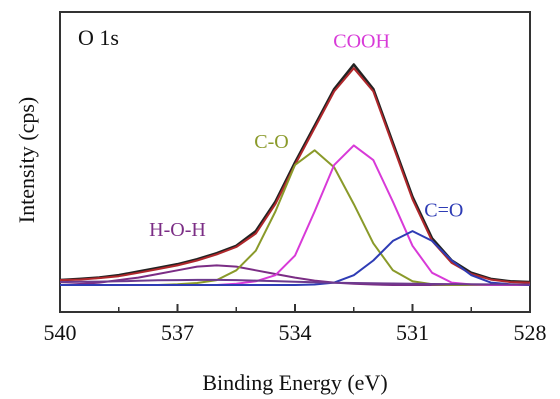 This screenshot has width=560, height=399. I want to click on series-line-c-o, so click(295, 258).